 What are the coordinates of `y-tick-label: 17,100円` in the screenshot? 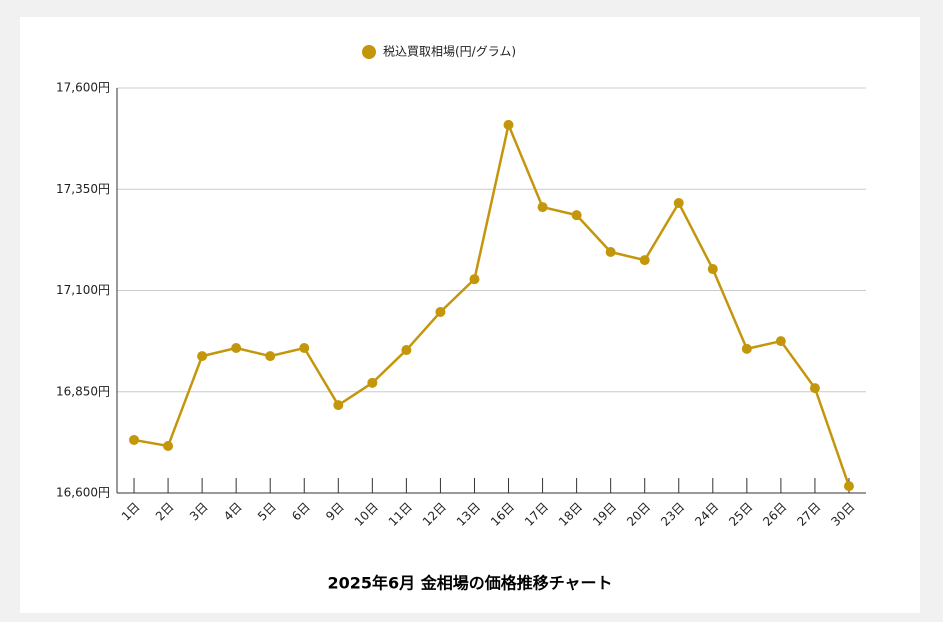 It's located at (83, 290).